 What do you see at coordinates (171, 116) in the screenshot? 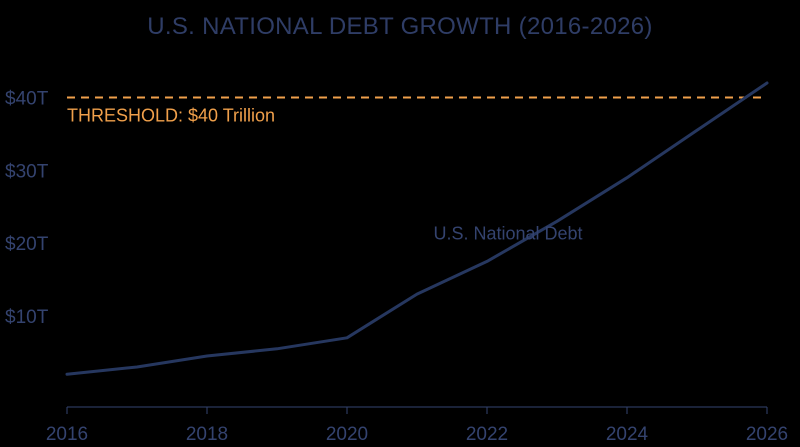
I see `threshold-label: THRESHOLD: $40 Trillion` at bounding box center [171, 116].